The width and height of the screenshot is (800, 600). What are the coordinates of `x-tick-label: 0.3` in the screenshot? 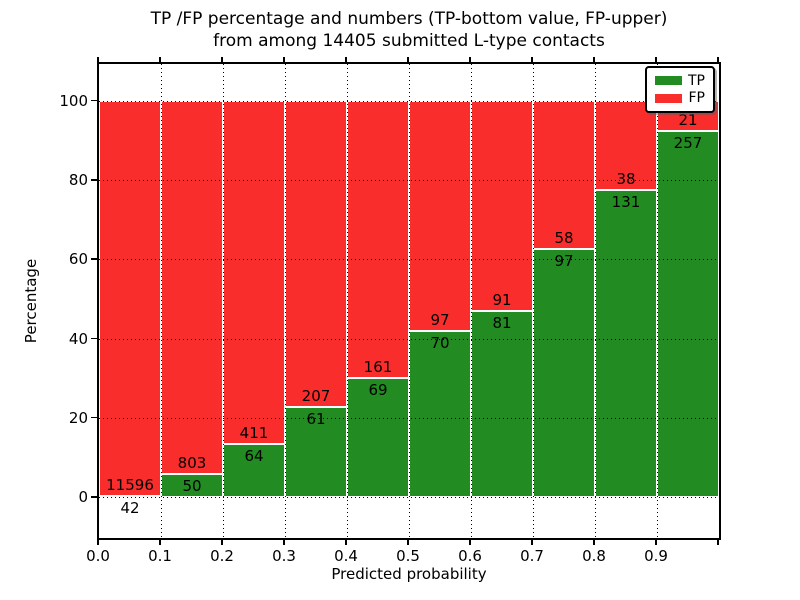 It's located at (284, 556).